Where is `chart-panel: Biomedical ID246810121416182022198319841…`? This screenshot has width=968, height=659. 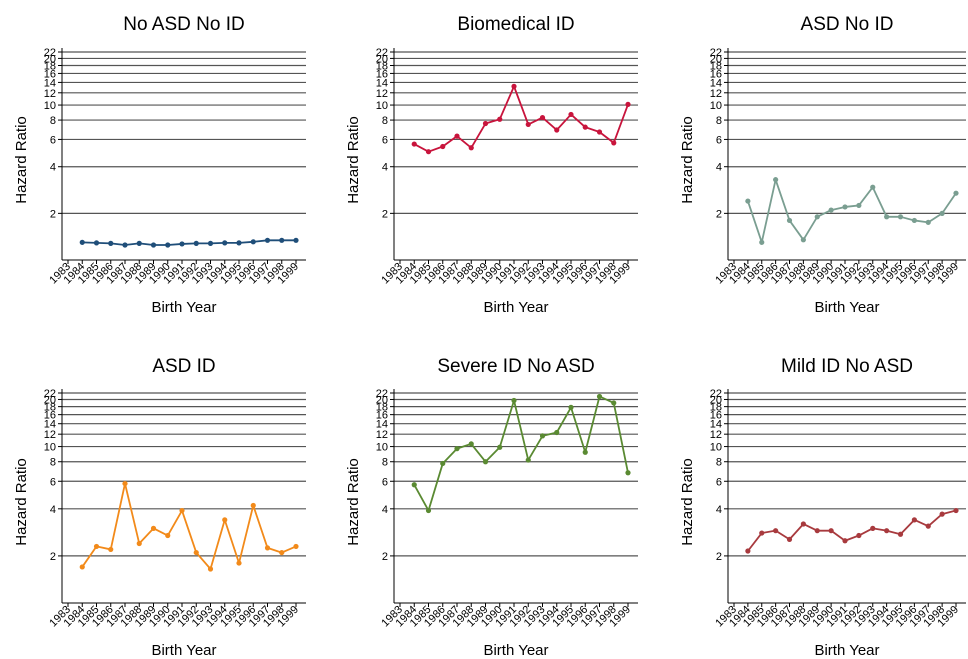 chart-panel: Biomedical ID246810121416182022198319841… is located at coordinates (491, 165).